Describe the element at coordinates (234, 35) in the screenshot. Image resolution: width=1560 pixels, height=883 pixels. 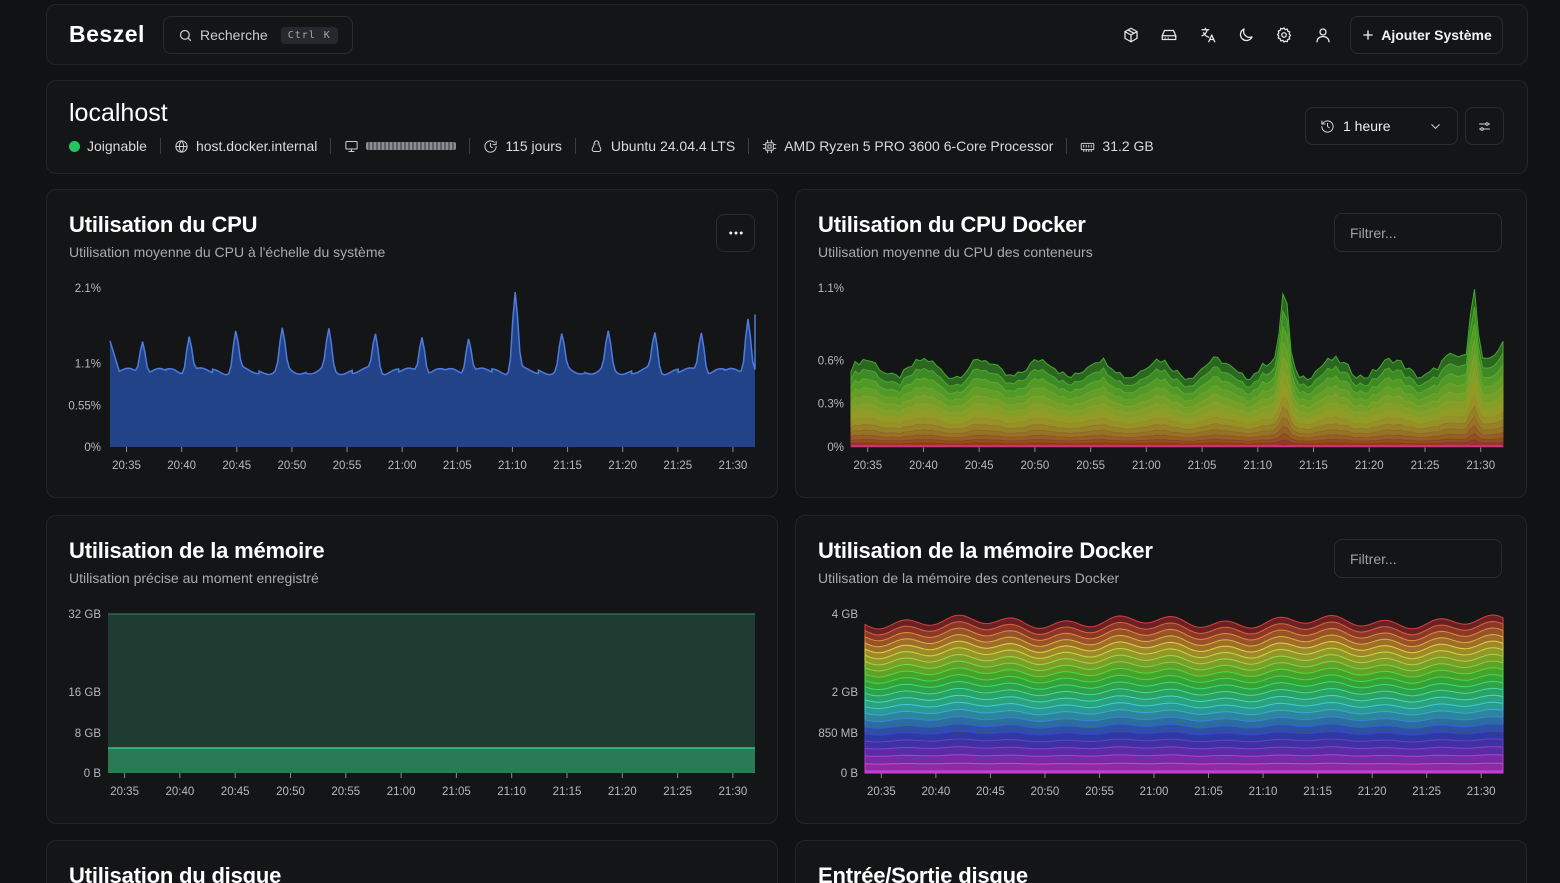
I see `search-label: Recherche` at that location.